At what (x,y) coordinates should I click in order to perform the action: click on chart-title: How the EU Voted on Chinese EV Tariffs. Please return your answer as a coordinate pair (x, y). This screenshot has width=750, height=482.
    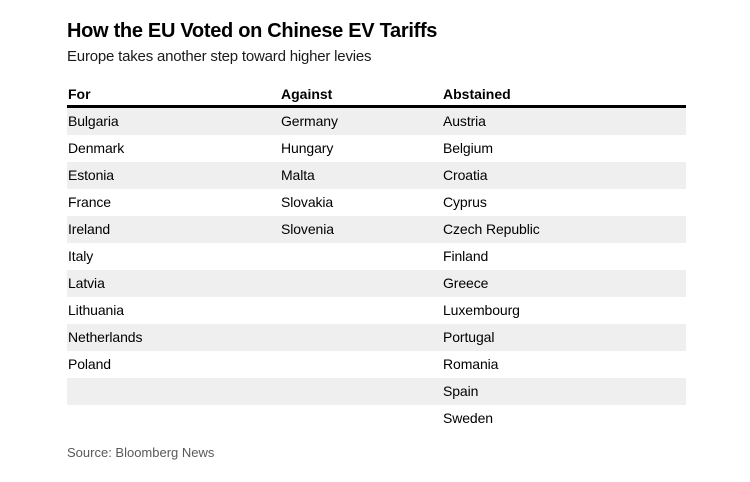
    Looking at the image, I should click on (252, 31).